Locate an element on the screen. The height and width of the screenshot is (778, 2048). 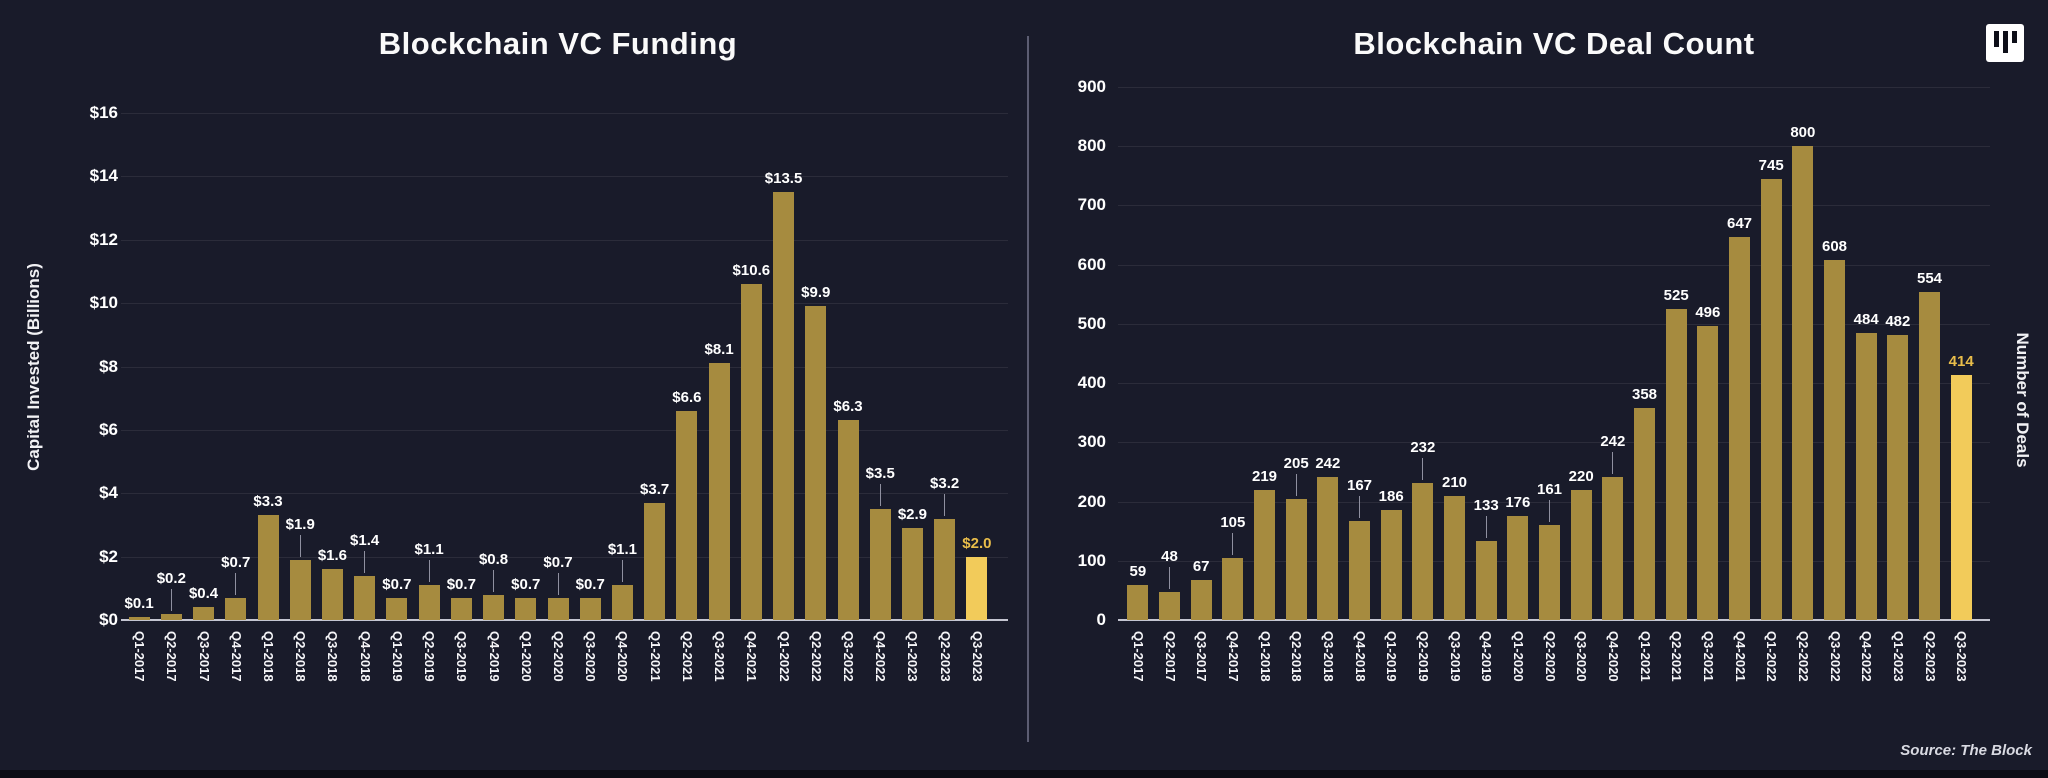
x-tick-label: Q1-2017 is located at coordinates (140, 656).